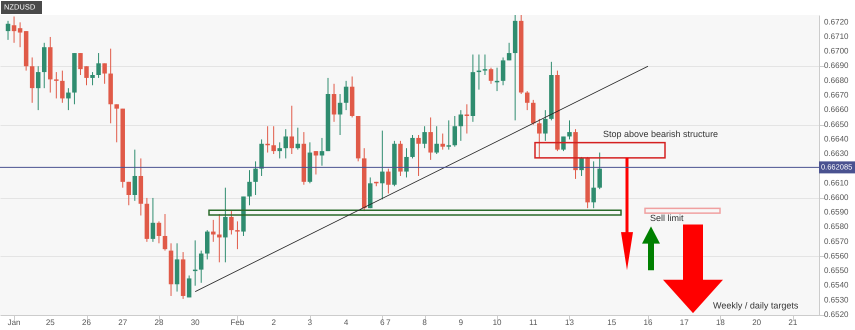 This screenshot has width=855, height=330. I want to click on x-tick-label: 28, so click(159, 322).